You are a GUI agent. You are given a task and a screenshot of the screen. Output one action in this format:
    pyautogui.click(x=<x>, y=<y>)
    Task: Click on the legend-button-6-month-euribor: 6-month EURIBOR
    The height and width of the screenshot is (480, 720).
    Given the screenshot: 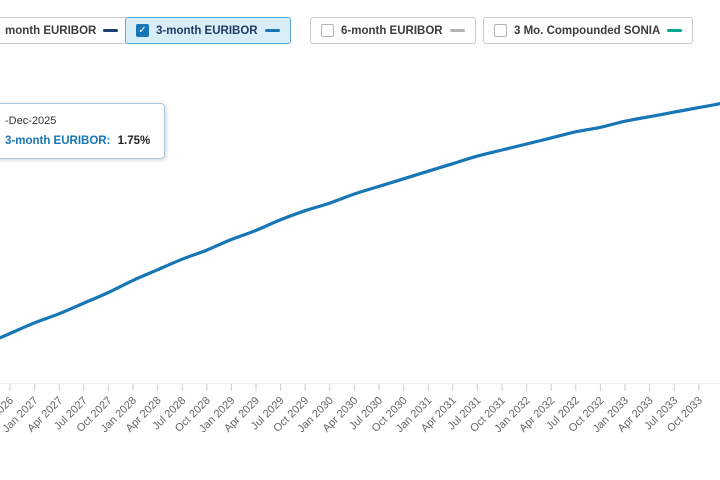 What is the action you would take?
    pyautogui.click(x=393, y=30)
    